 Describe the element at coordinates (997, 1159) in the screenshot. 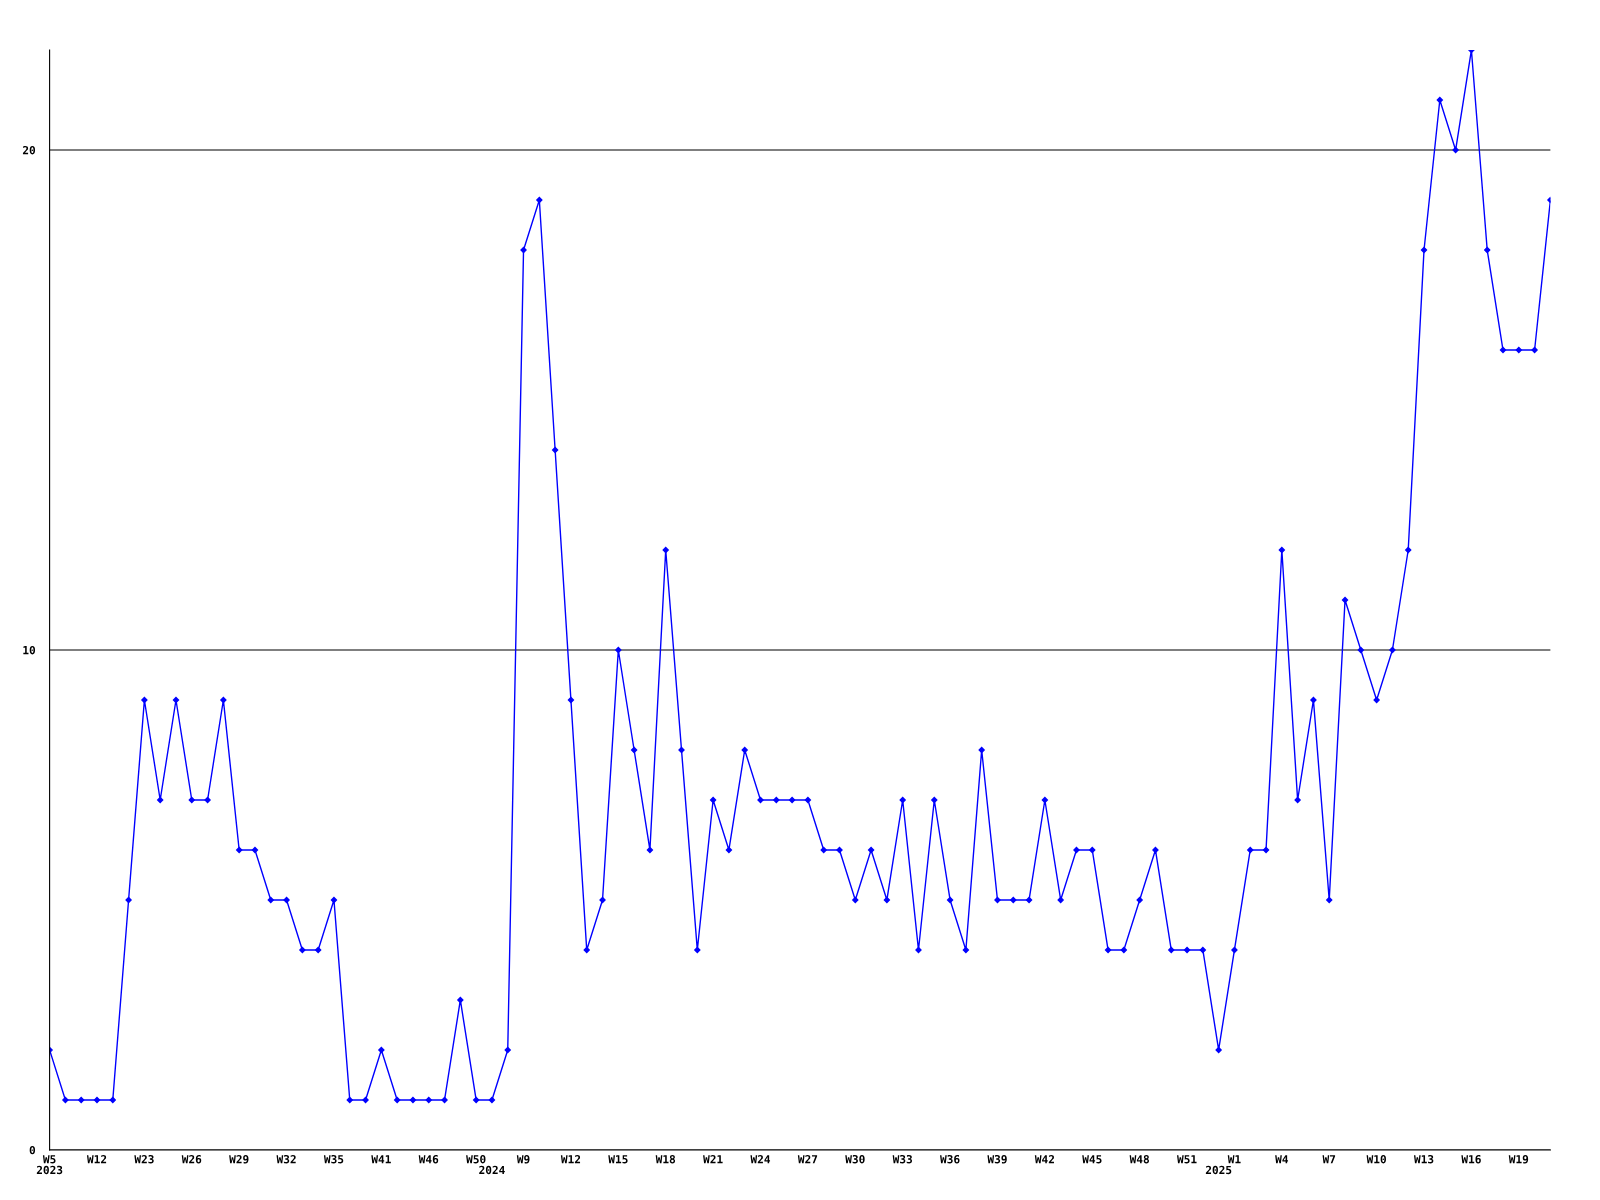

I see `x-tick-label: W39` at that location.